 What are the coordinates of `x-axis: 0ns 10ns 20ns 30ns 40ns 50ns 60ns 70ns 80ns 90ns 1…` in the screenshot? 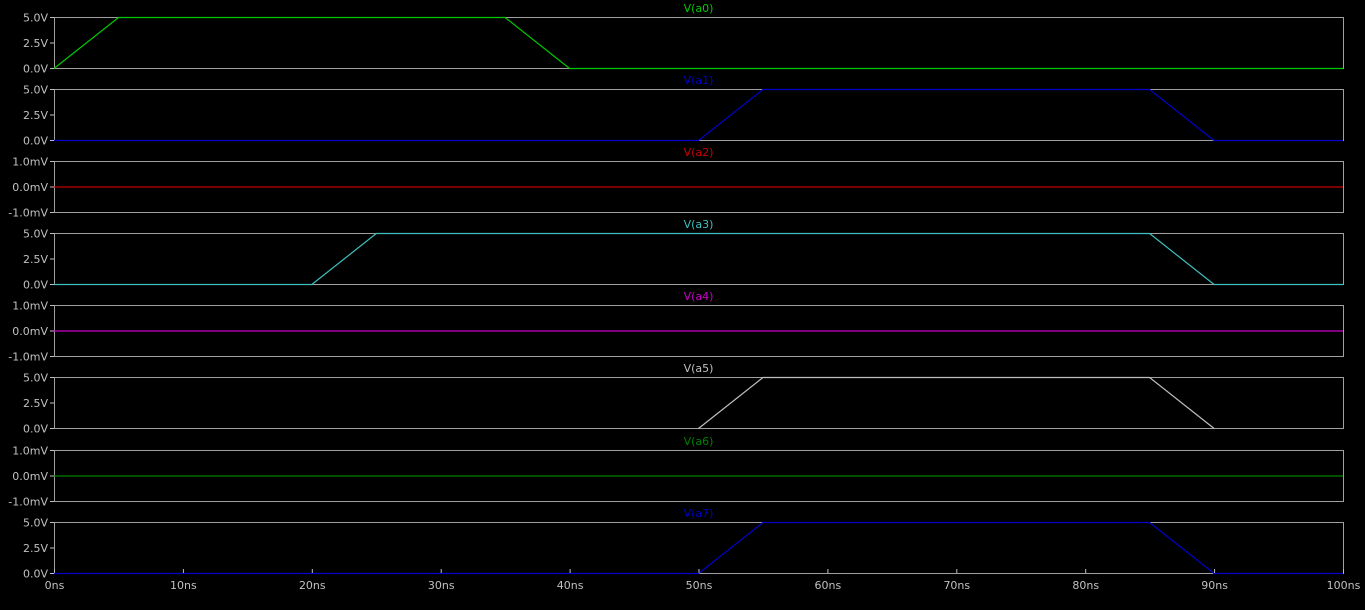 It's located at (703, 580).